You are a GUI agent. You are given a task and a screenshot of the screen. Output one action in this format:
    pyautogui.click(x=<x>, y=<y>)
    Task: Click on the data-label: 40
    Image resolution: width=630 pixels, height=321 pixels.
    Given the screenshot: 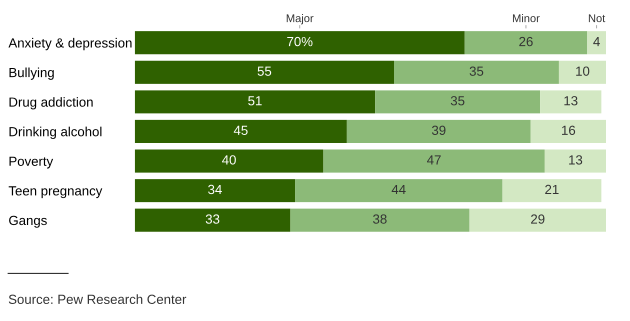 What is the action you would take?
    pyautogui.click(x=229, y=160)
    